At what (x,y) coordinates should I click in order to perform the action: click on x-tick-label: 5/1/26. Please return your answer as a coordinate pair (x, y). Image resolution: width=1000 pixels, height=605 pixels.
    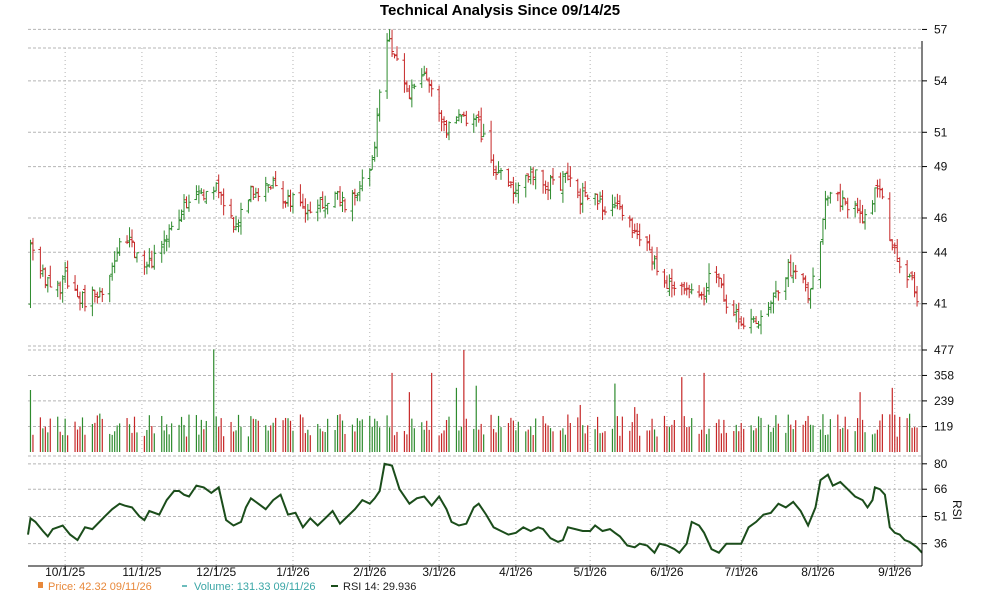
    Looking at the image, I should click on (590, 572).